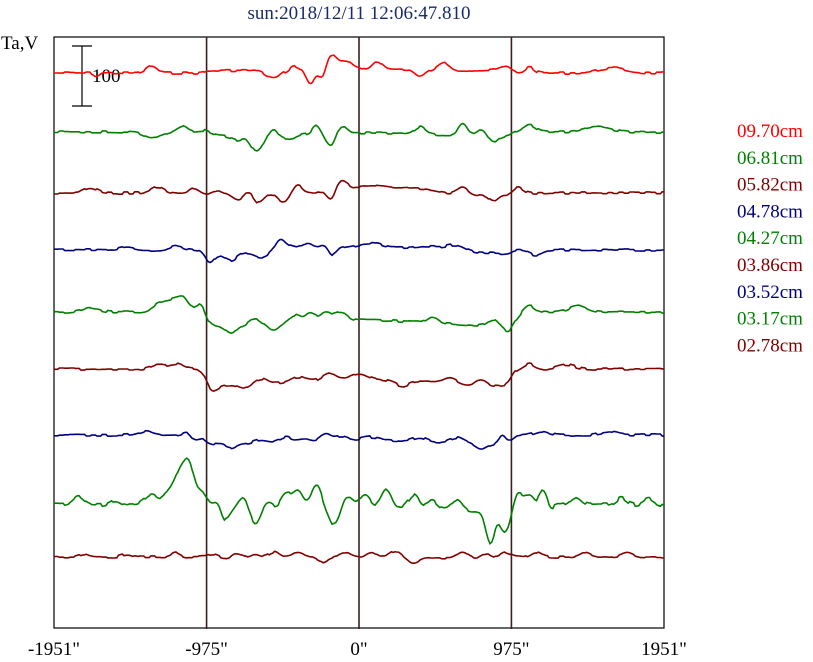 Image resolution: width=813 pixels, height=662 pixels. I want to click on legend-entry: 04.27cm, so click(770, 238).